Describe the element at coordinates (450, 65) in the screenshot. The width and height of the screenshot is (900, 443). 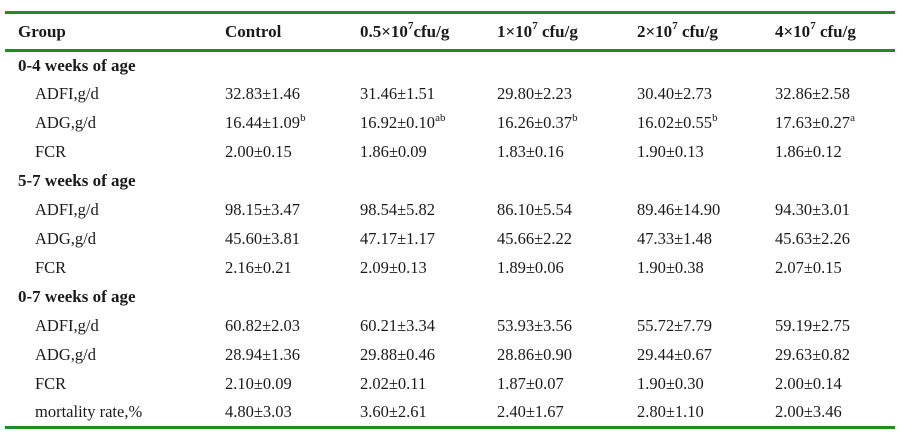
I see `section-row: 0-4 weeks of age` at that location.